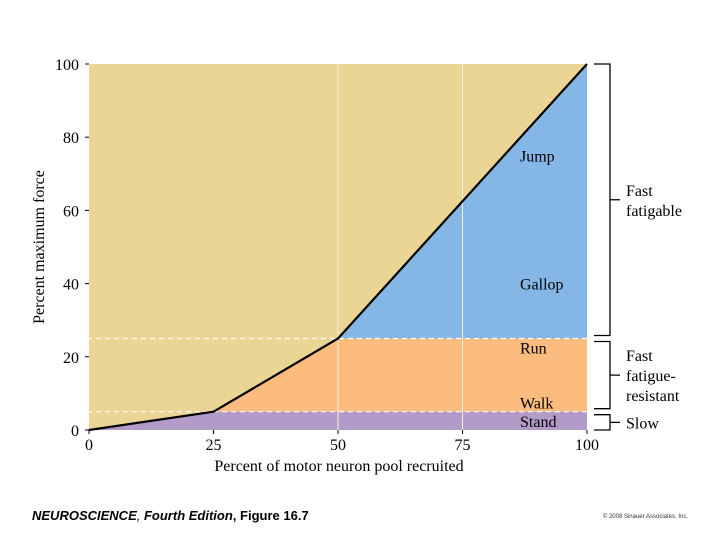 This screenshot has height=540, width=720. What do you see at coordinates (188, 515) in the screenshot?
I see `book-edition: Fourth Edition` at bounding box center [188, 515].